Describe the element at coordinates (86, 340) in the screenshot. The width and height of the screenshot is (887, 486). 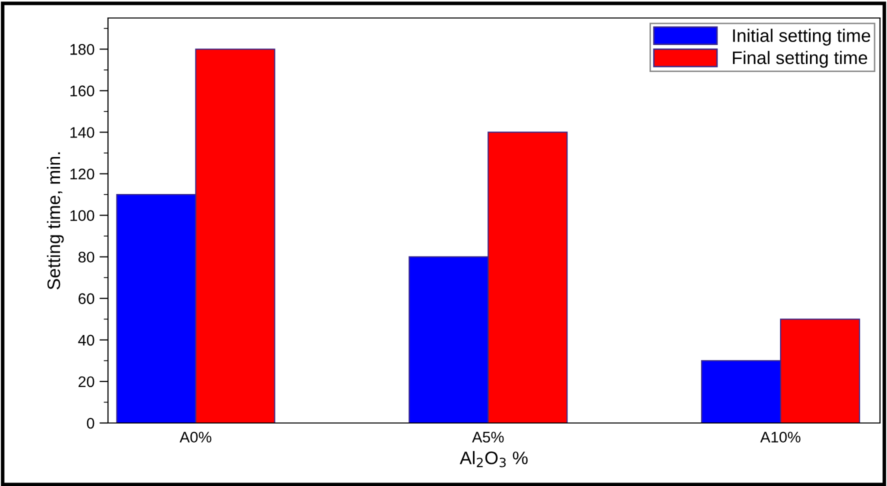
I see `y-tick-label: 40` at that location.